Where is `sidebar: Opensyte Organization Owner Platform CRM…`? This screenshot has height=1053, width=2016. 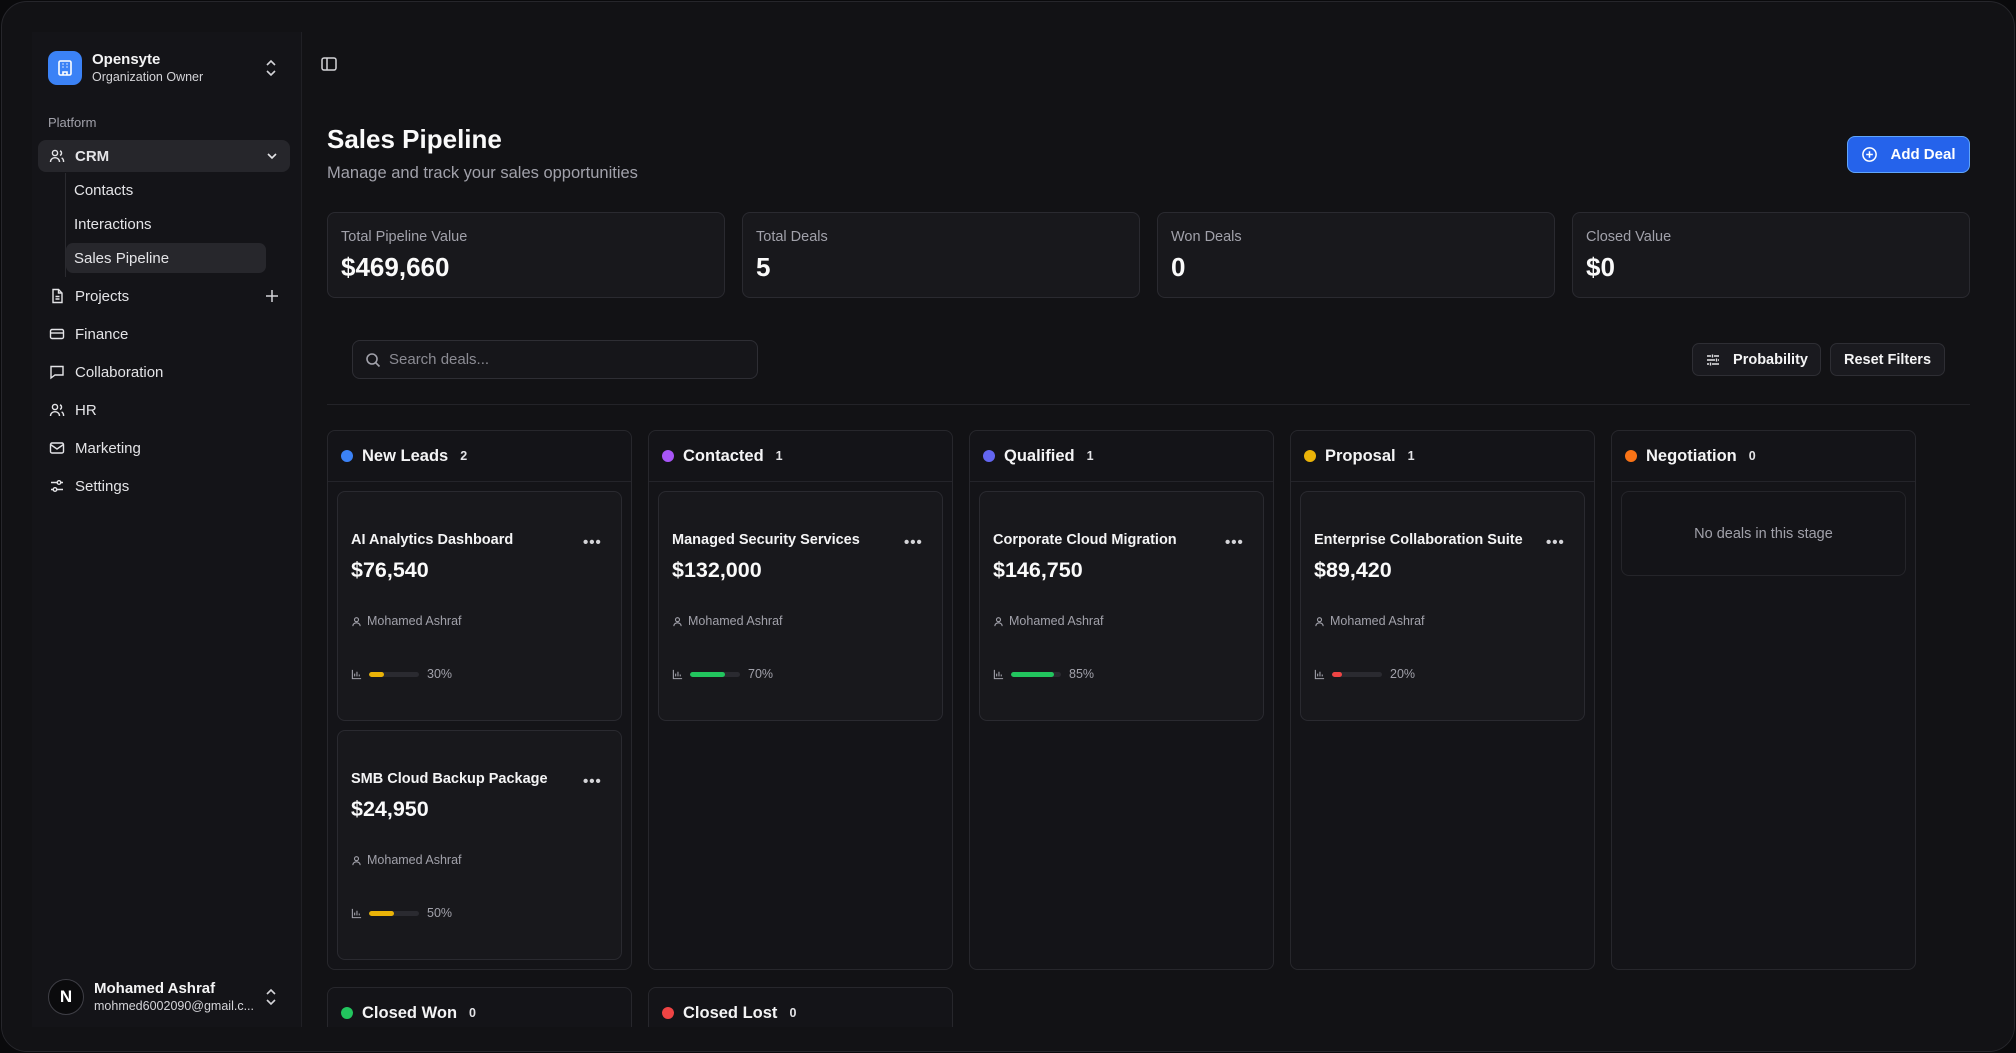
sidebar: Opensyte Organization Owner Platform CRM… is located at coordinates (167, 529).